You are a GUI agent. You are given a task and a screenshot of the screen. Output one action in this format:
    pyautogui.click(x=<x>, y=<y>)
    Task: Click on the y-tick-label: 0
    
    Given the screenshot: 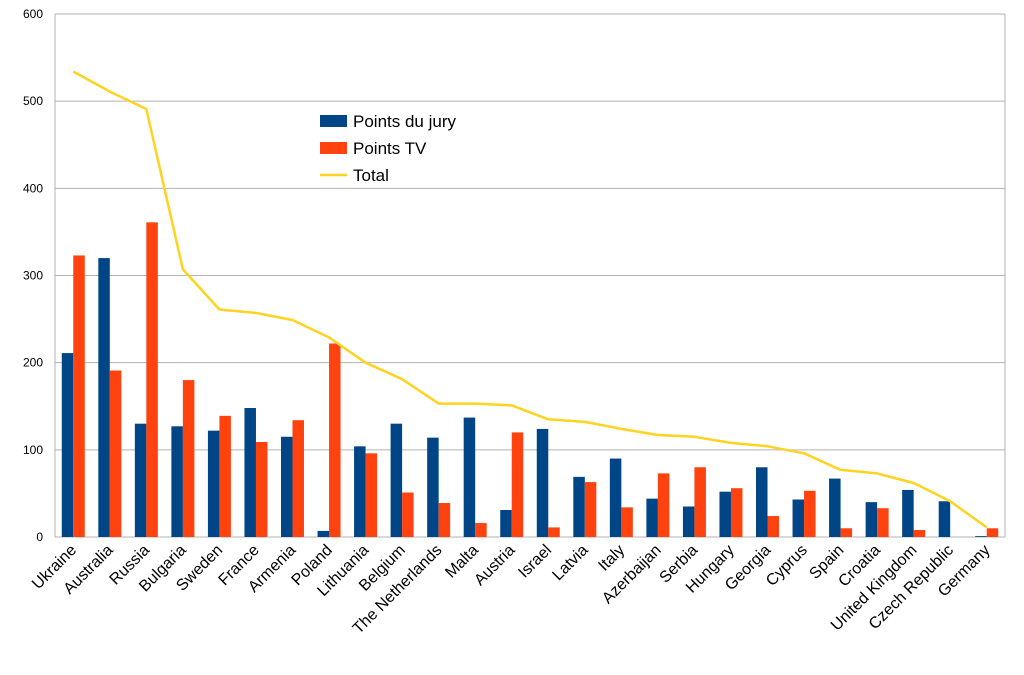 What is the action you would take?
    pyautogui.click(x=39, y=537)
    